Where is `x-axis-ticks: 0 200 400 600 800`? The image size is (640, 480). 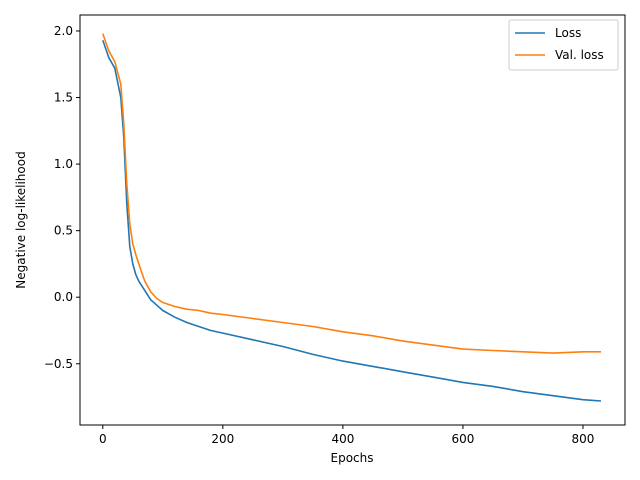
x-axis-ticks: 0 200 400 600 800 is located at coordinates (346, 435).